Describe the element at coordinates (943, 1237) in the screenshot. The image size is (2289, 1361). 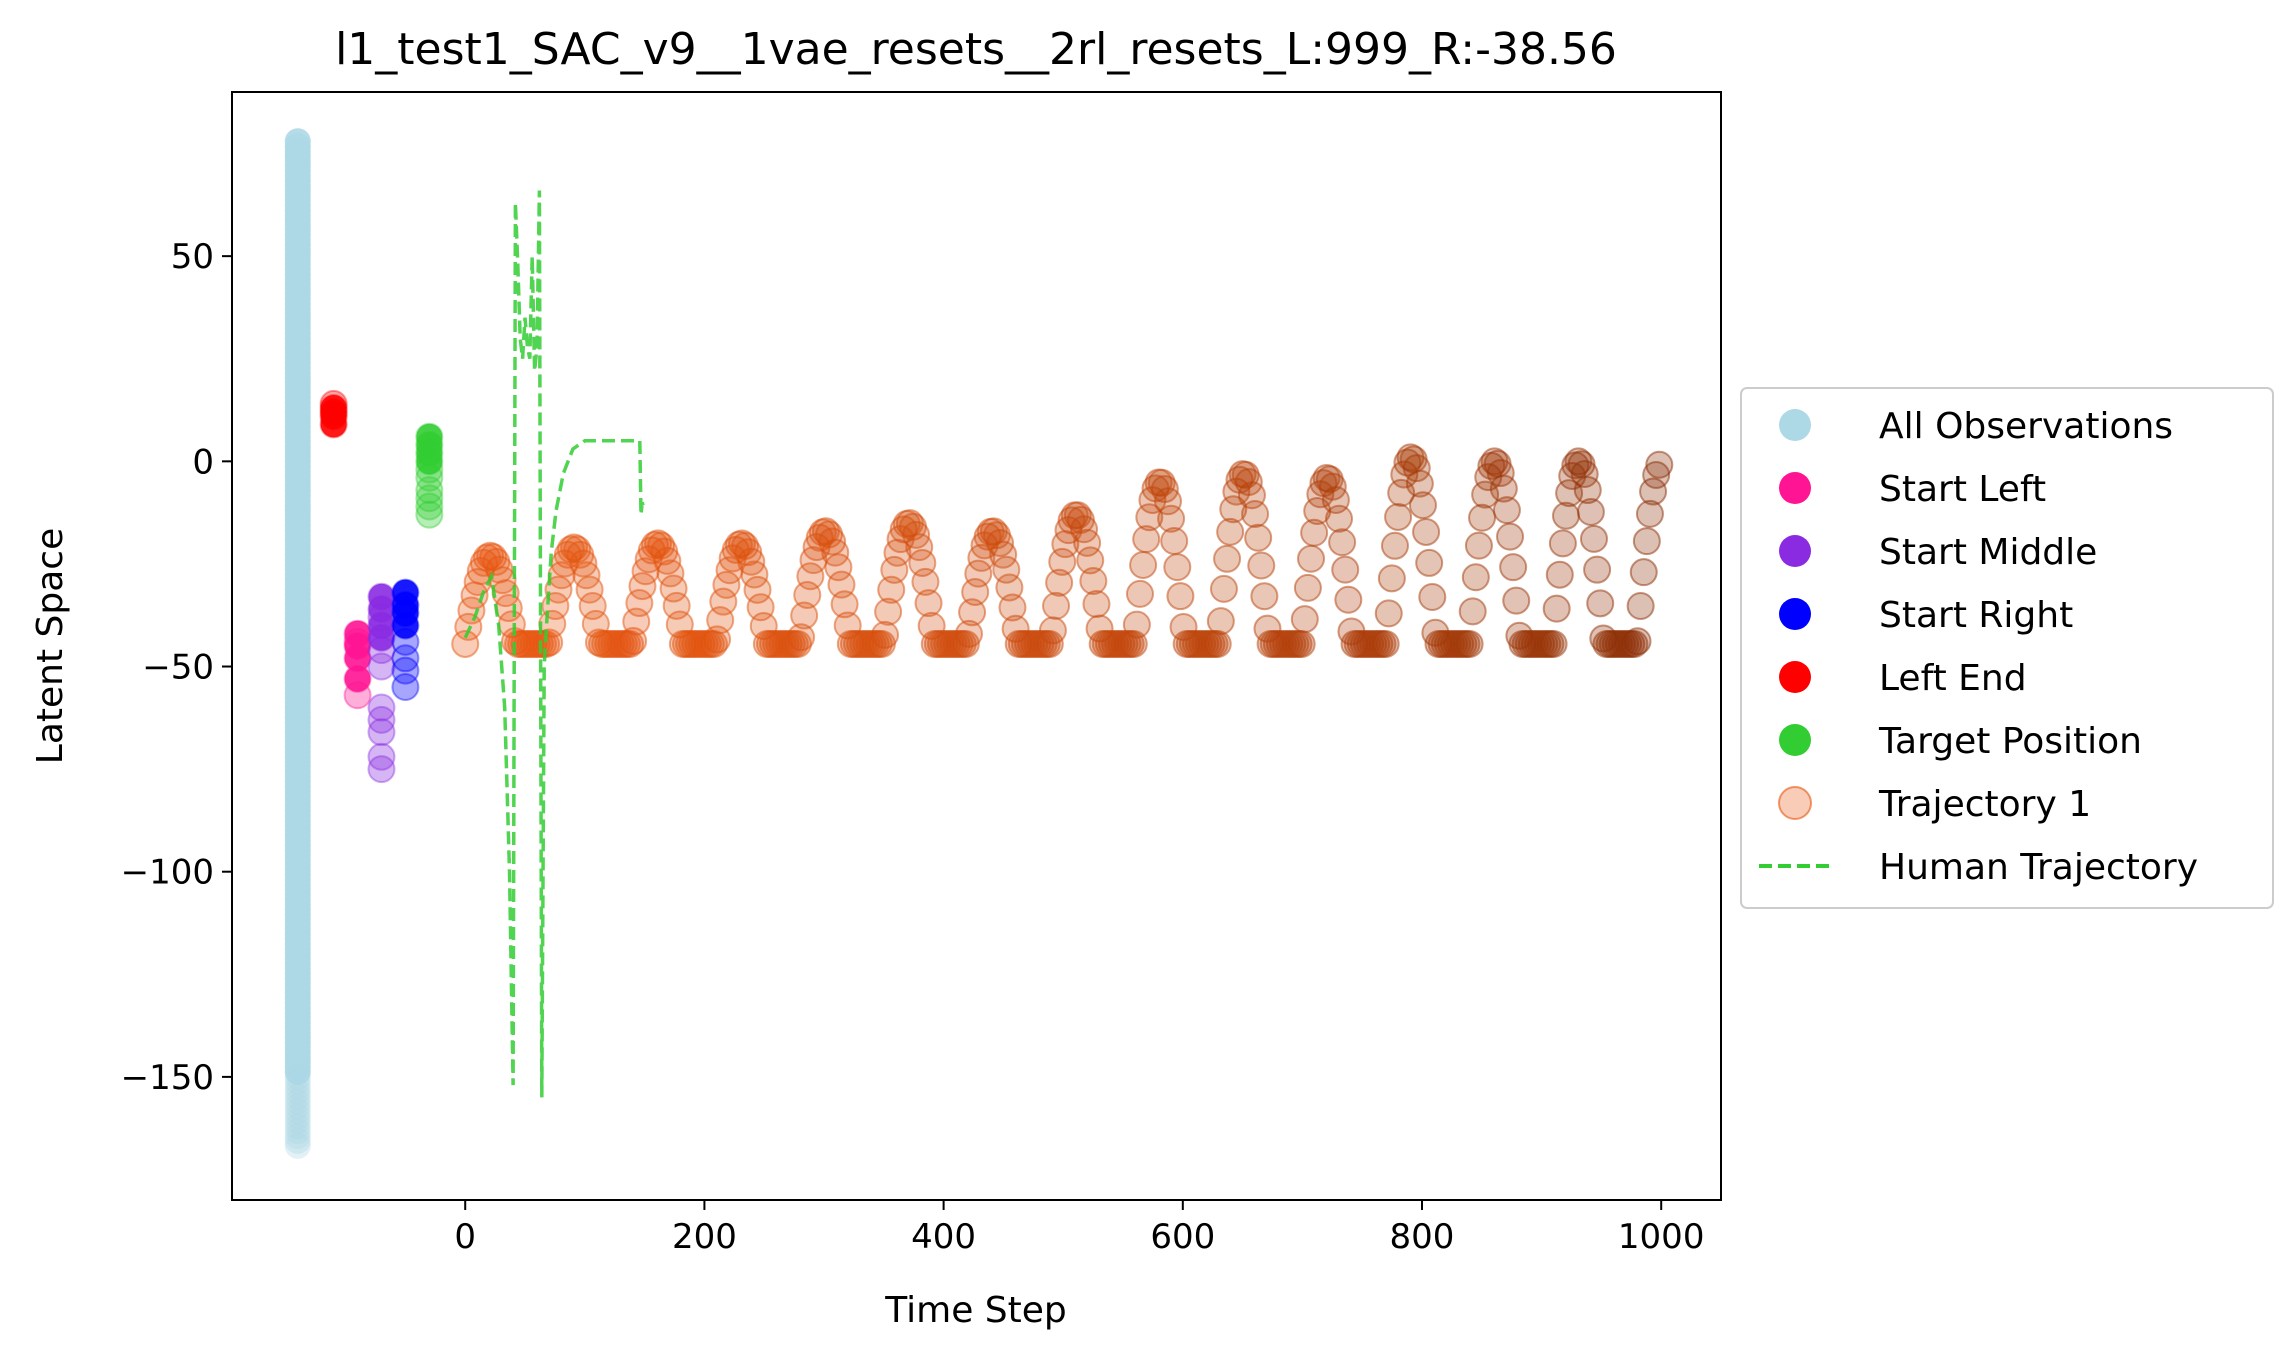
I see `x-tick-label: 400` at that location.